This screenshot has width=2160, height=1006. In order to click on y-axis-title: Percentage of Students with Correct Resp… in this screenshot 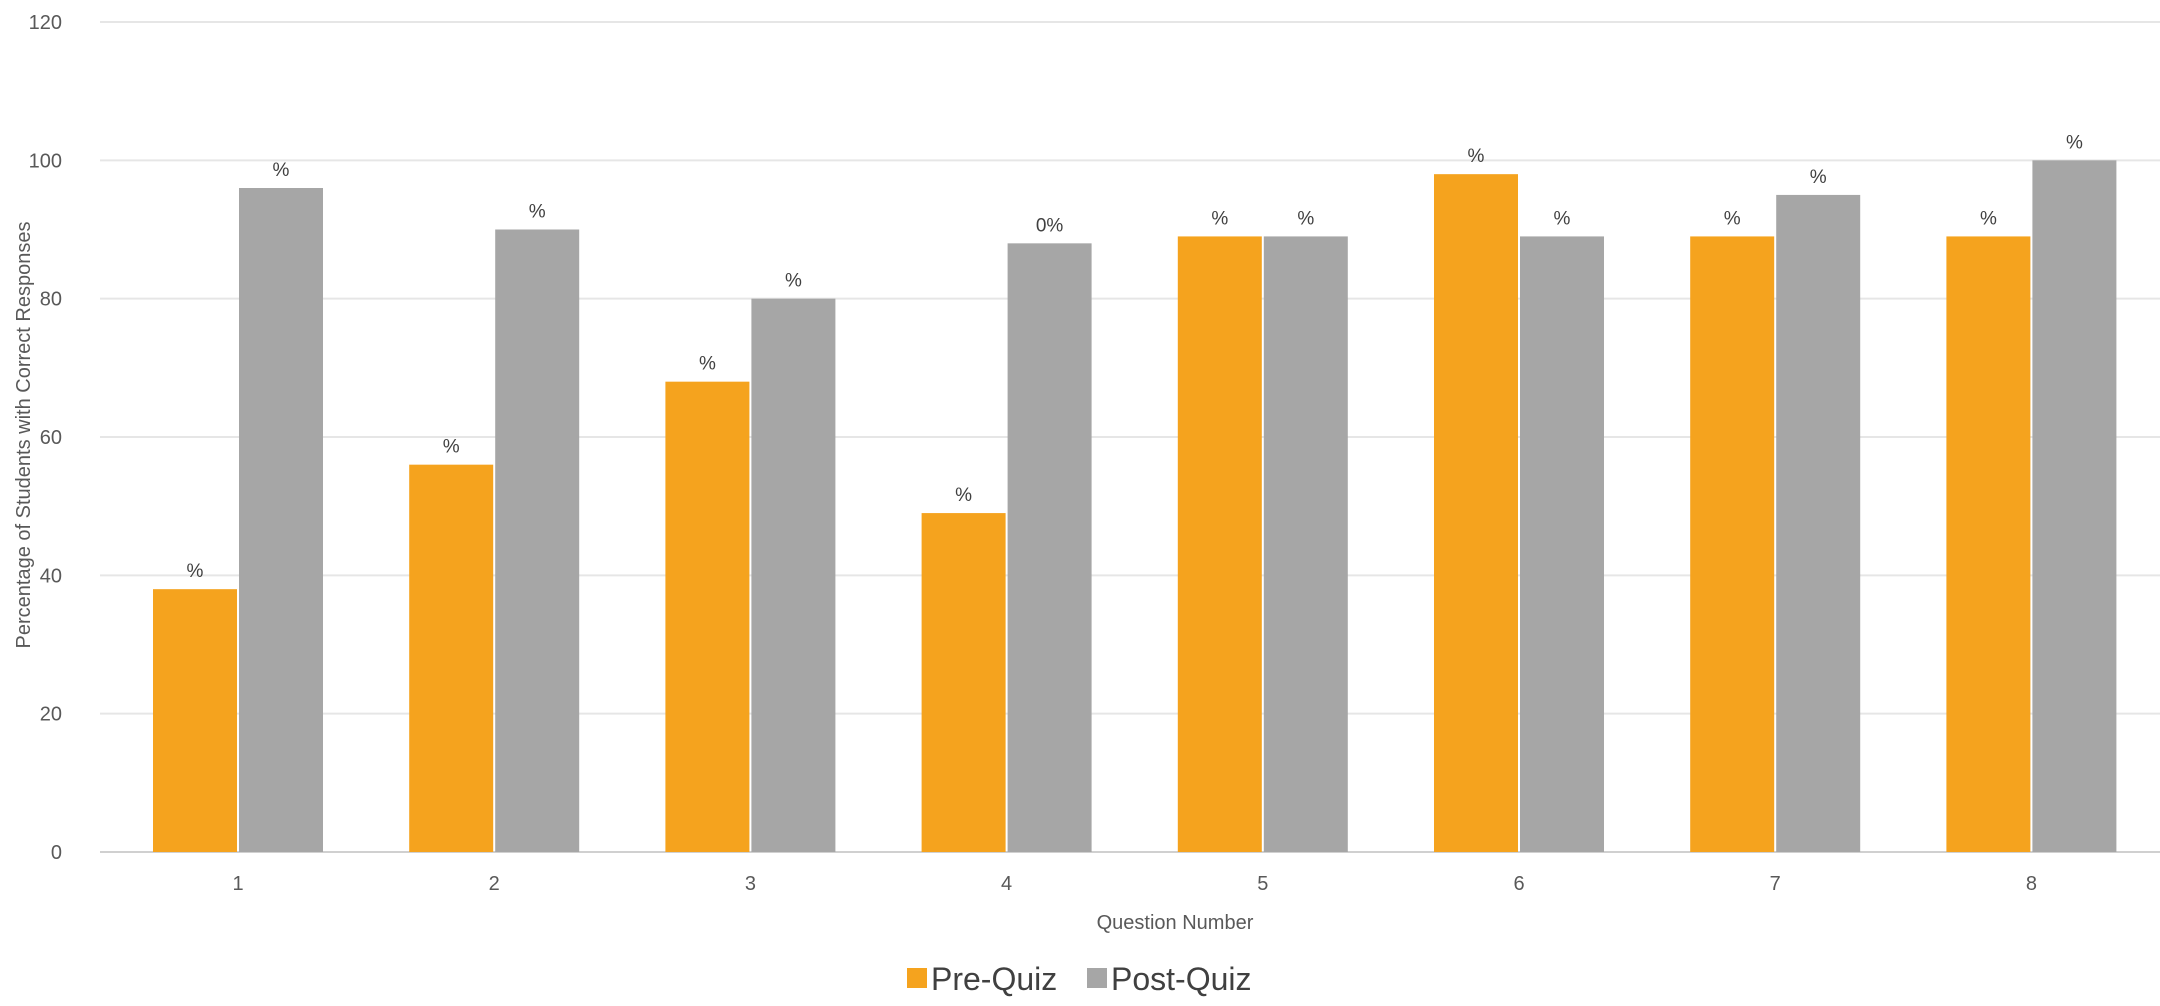, I will do `click(24, 435)`.